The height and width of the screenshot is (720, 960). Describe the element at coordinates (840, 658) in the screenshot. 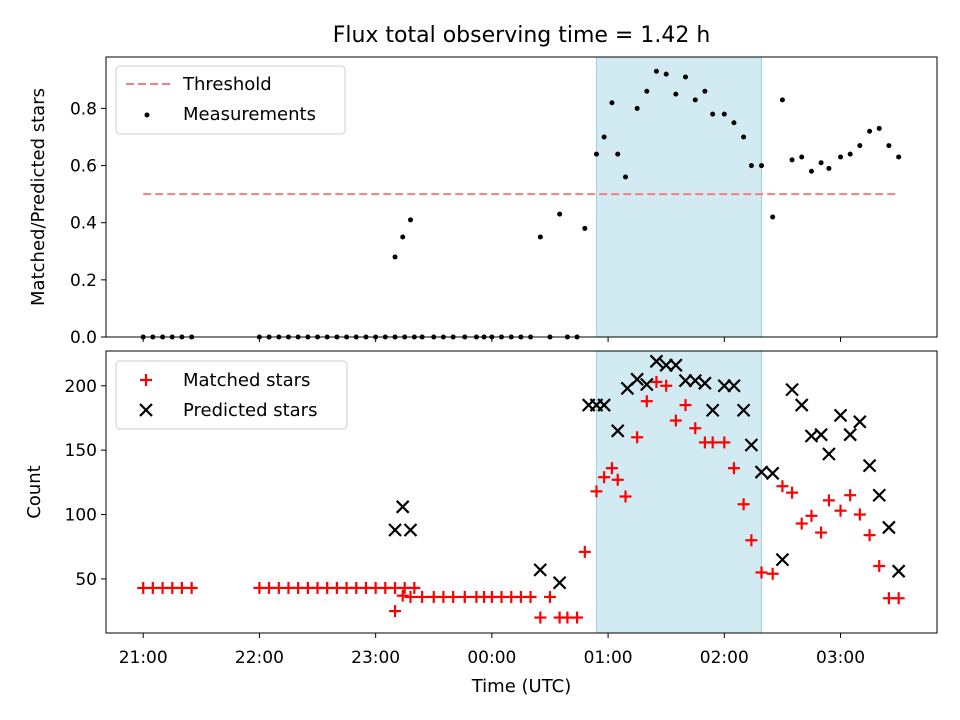

I see `x-tick-label: 03:00` at that location.